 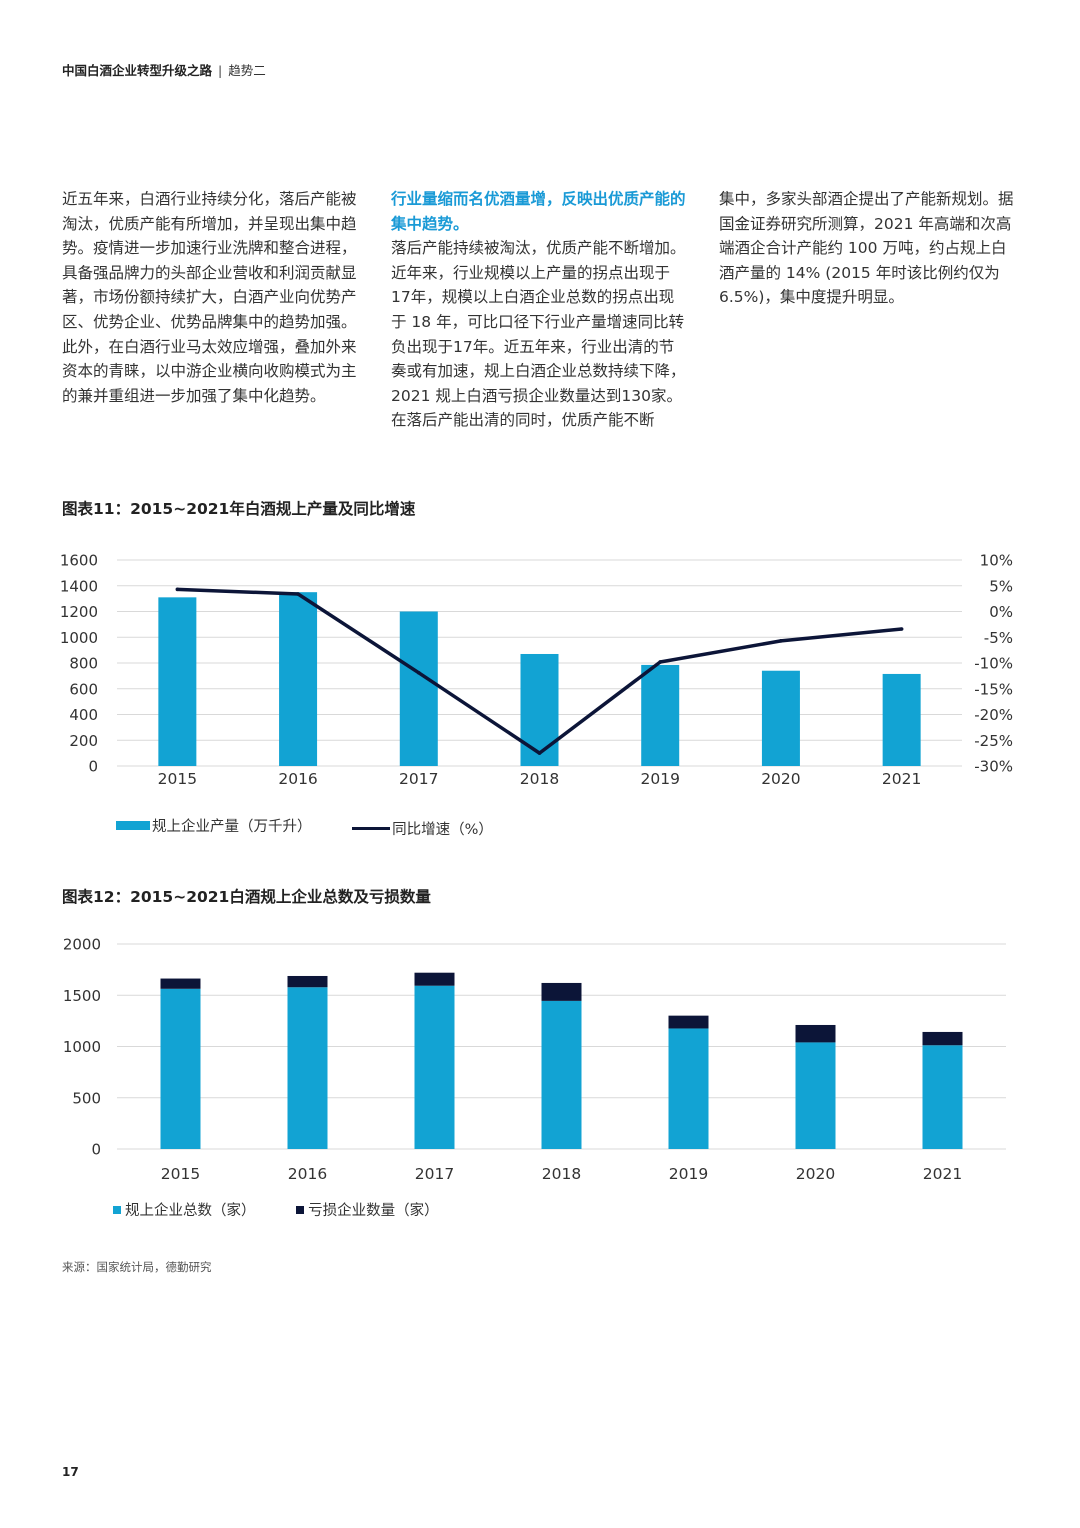 What do you see at coordinates (538, 211) in the screenshot?
I see `highlight-heading: 行业量缩而名优酒量增，反映出优质产能的集中趋势。` at bounding box center [538, 211].